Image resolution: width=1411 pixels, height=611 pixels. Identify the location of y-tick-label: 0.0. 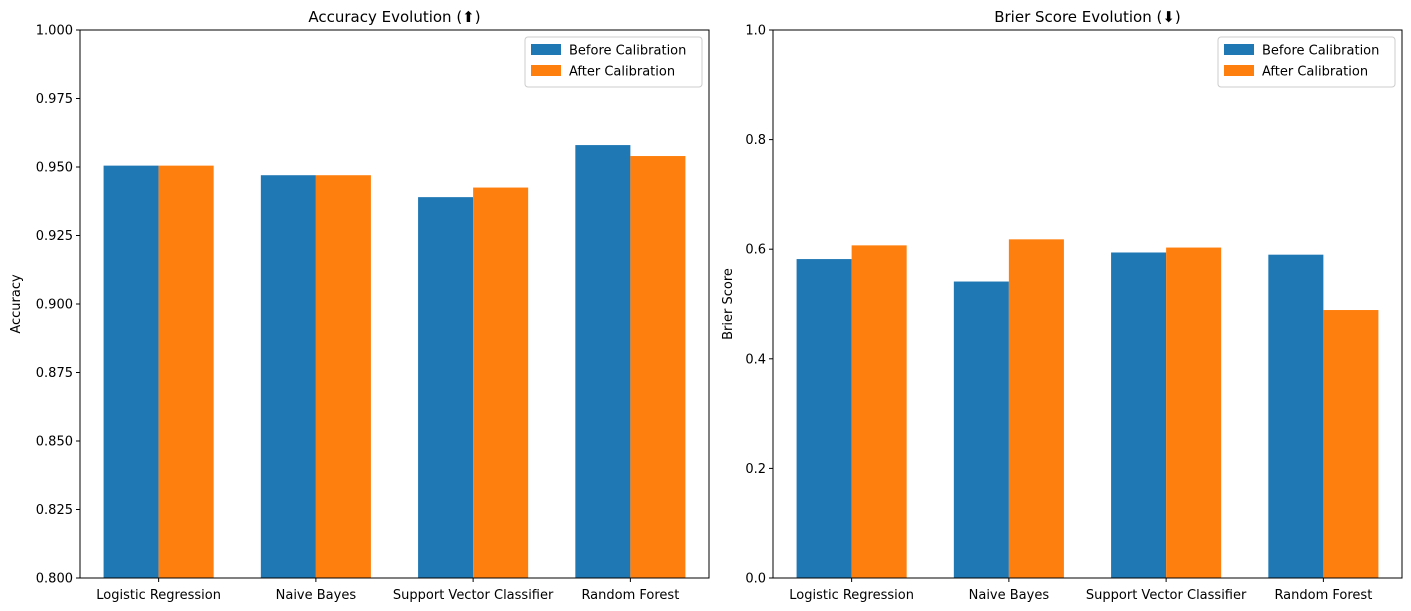
(755, 579).